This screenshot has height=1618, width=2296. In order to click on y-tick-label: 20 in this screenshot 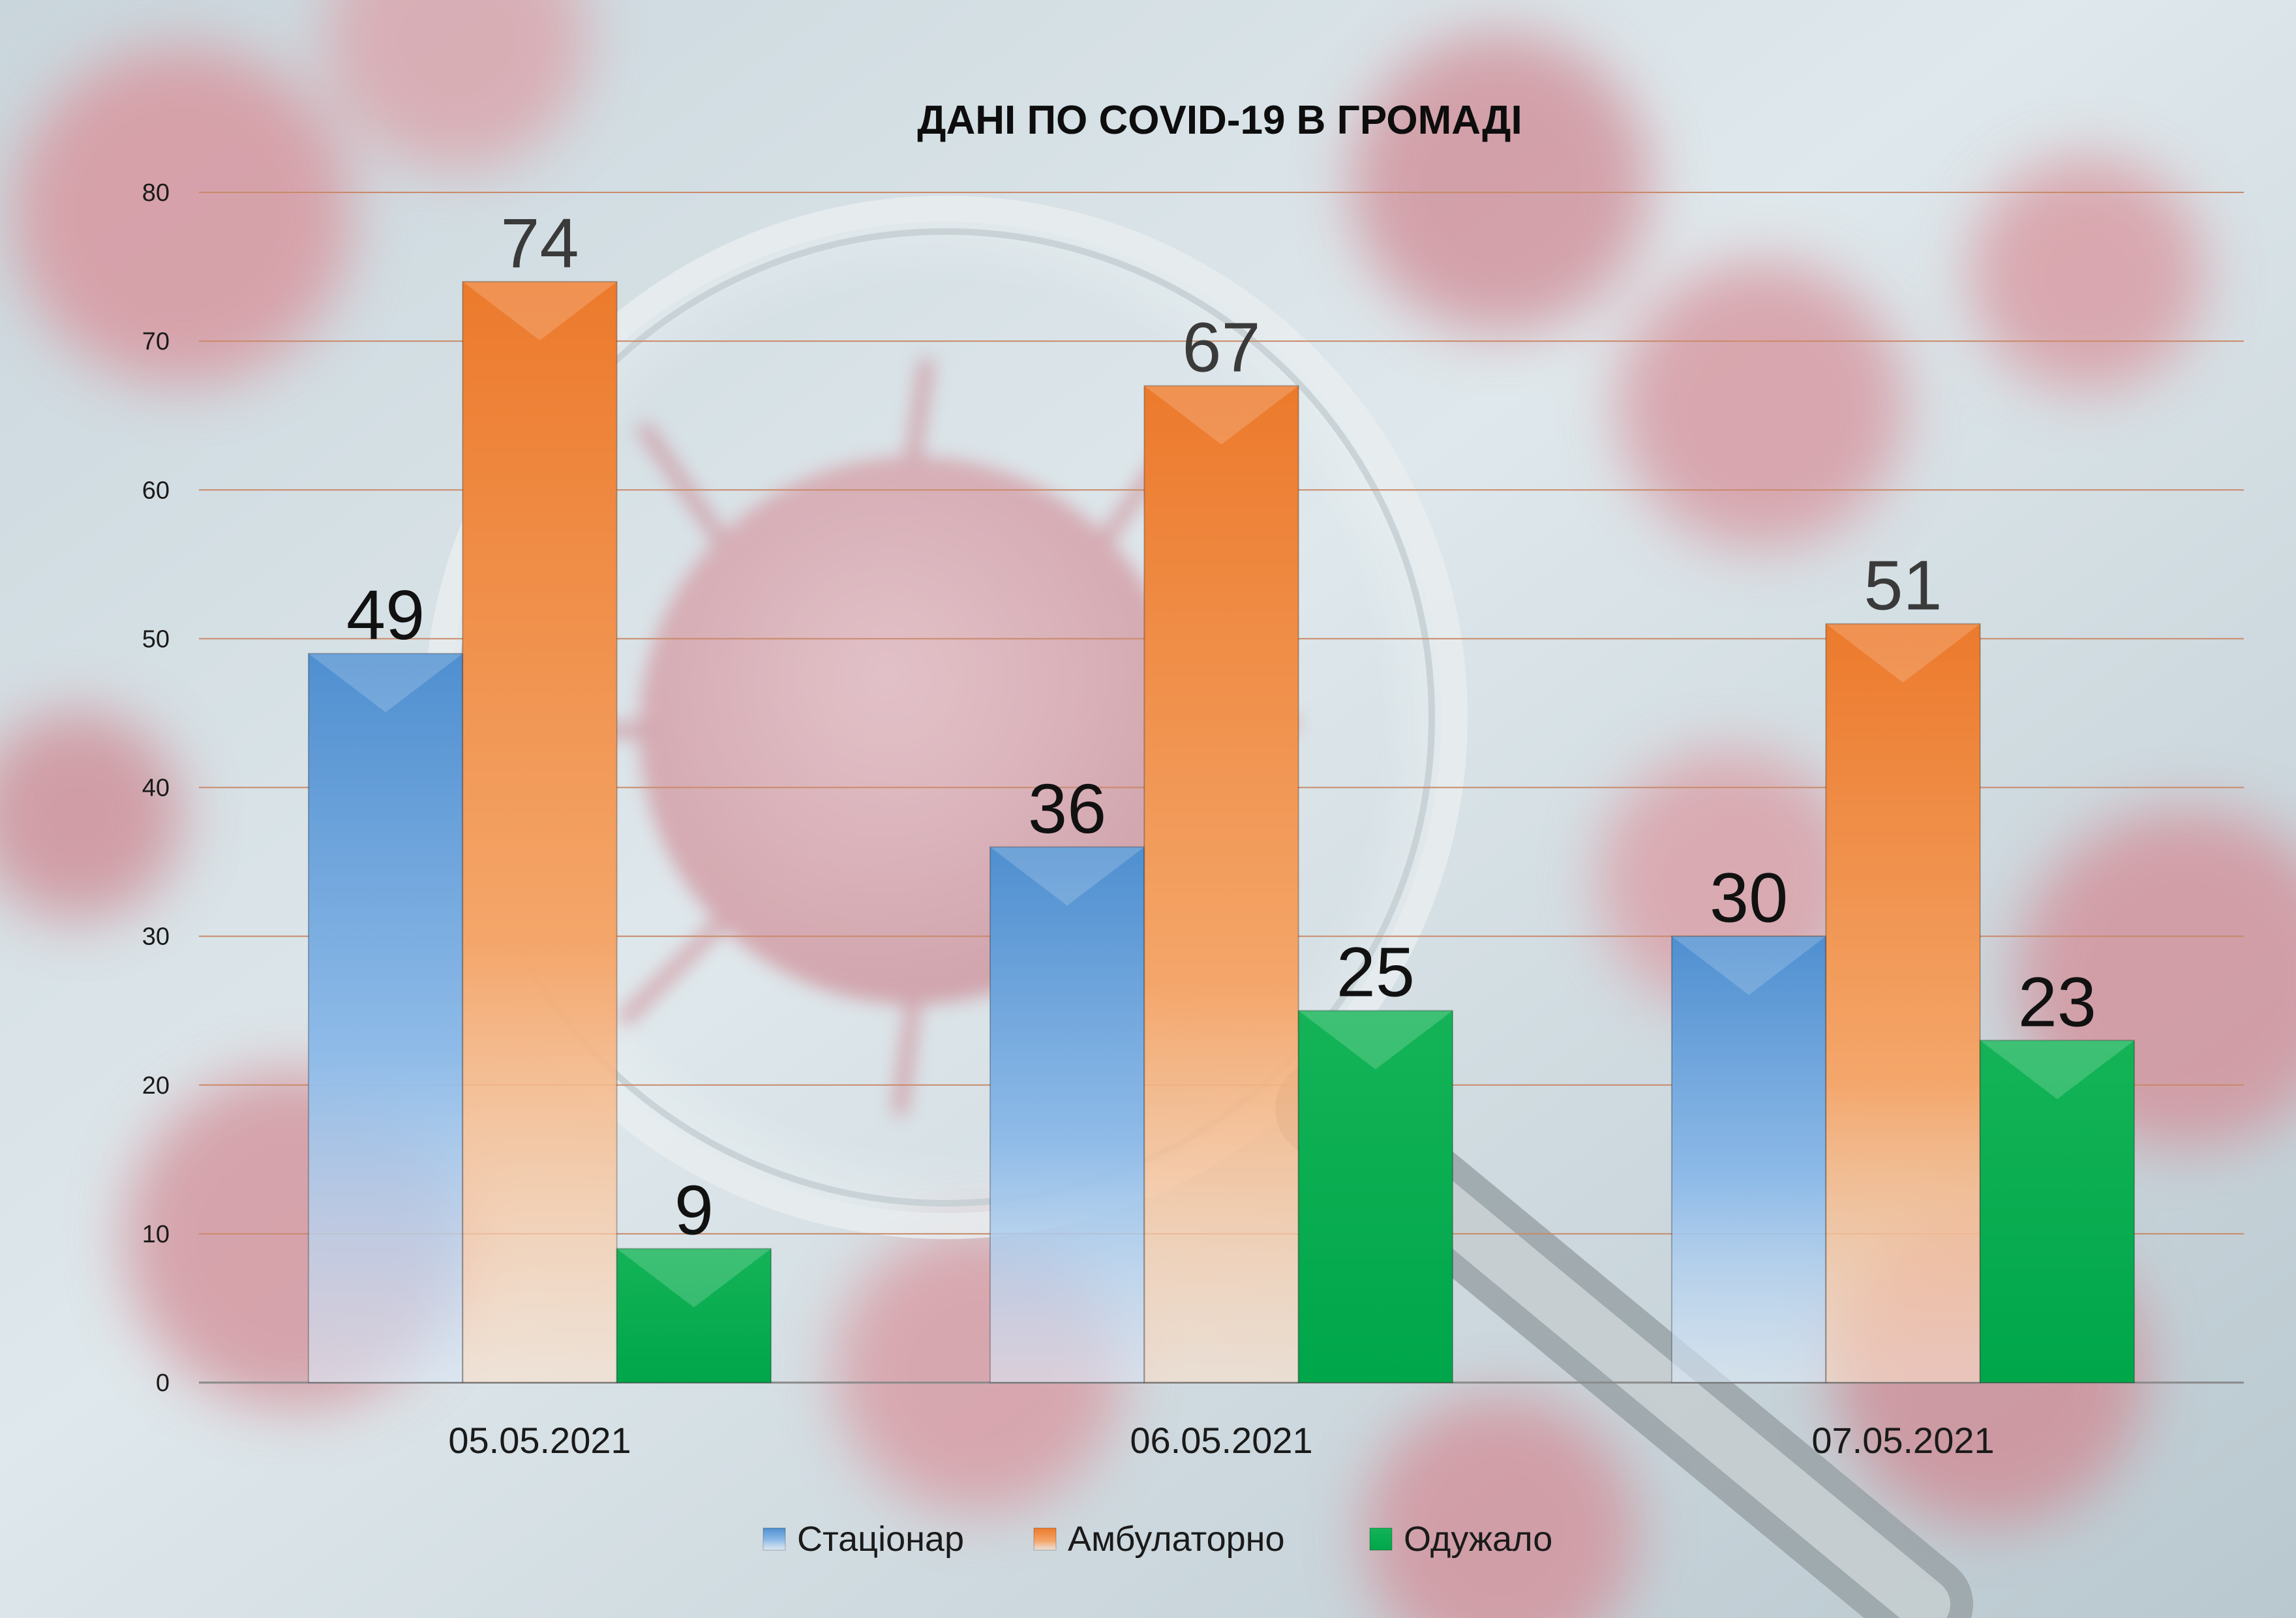, I will do `click(156, 1086)`.